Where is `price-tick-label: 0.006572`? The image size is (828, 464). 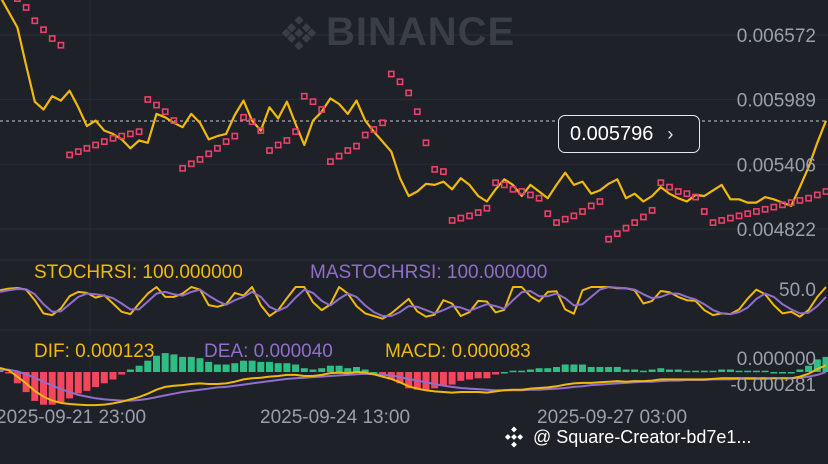 price-tick-label: 0.006572 is located at coordinates (776, 36).